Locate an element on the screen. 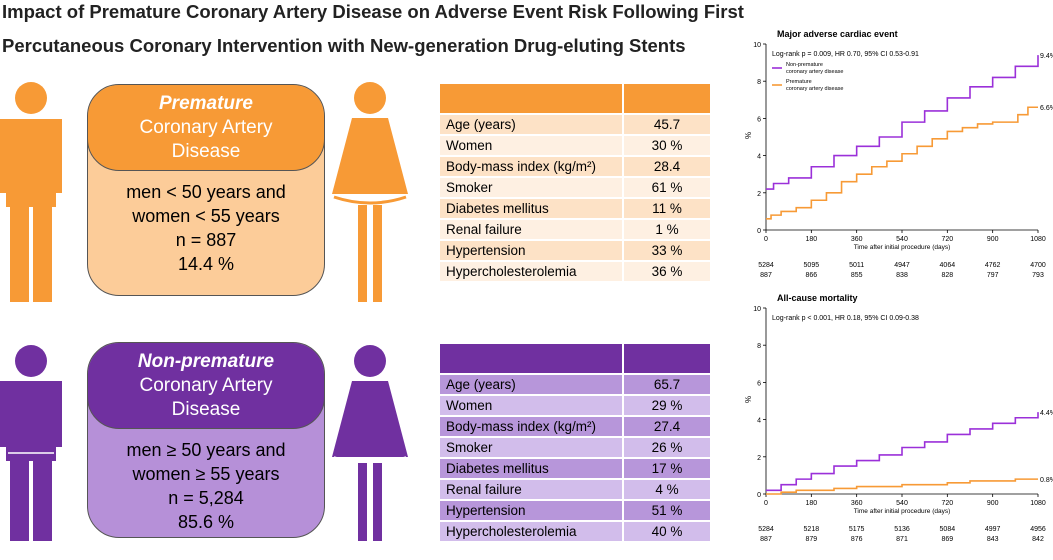 This screenshot has height=560, width=1053. premature-card-header: Premature Coronary Artery Disease is located at coordinates (206, 128).